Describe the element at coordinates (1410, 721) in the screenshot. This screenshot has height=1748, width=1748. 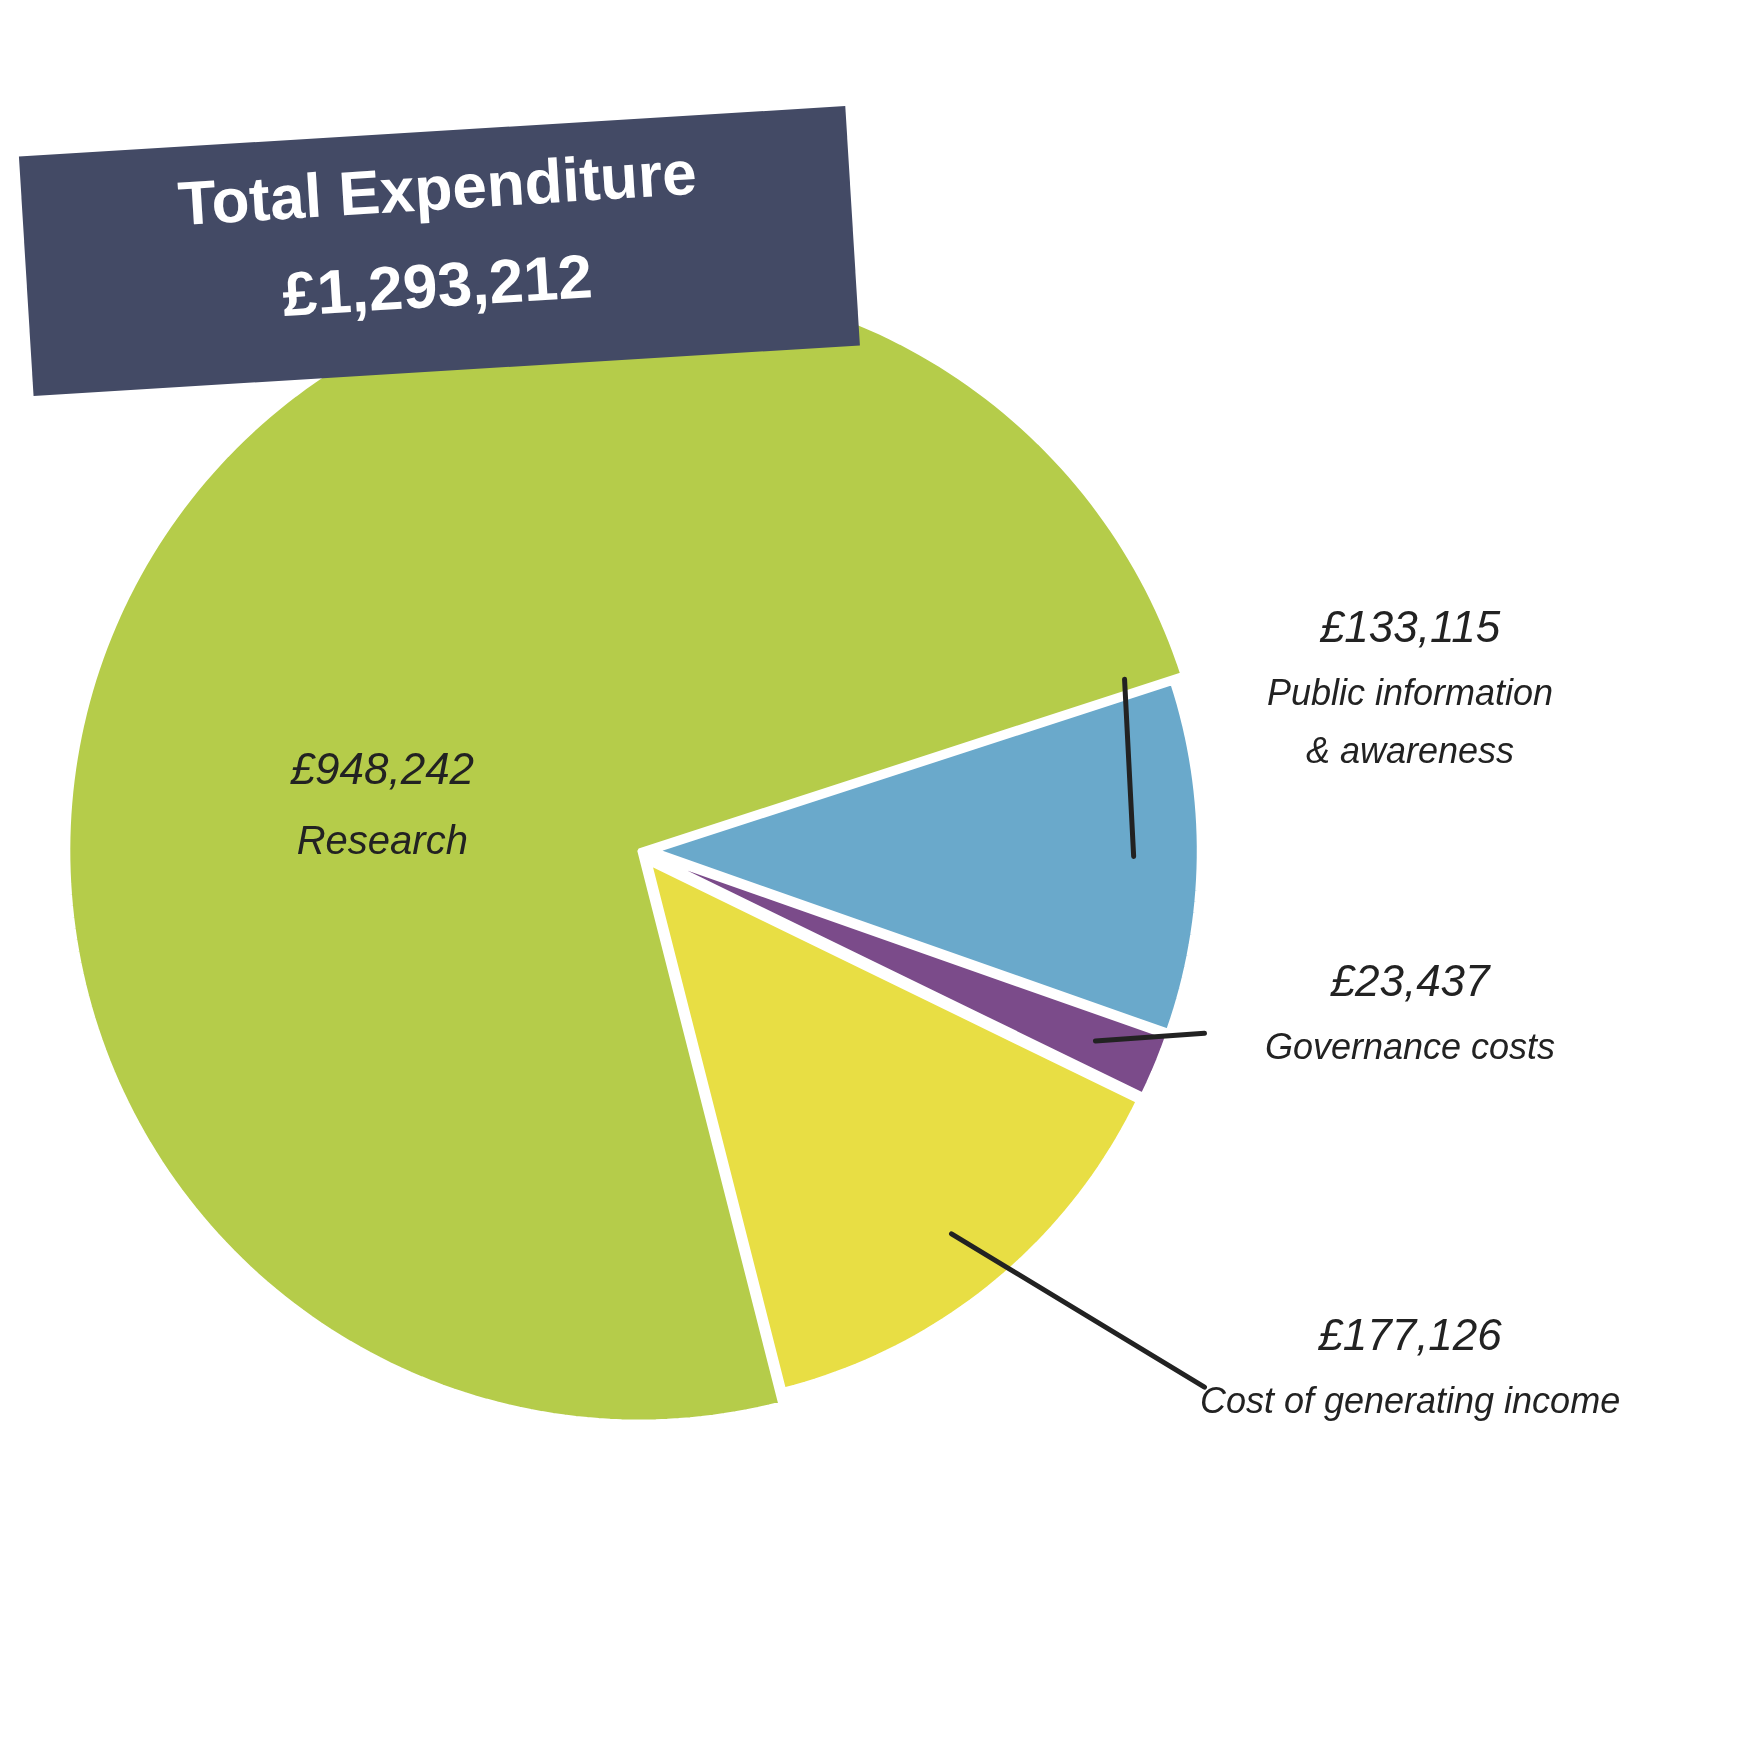
I see `slice-label: Public information & awareness` at that location.